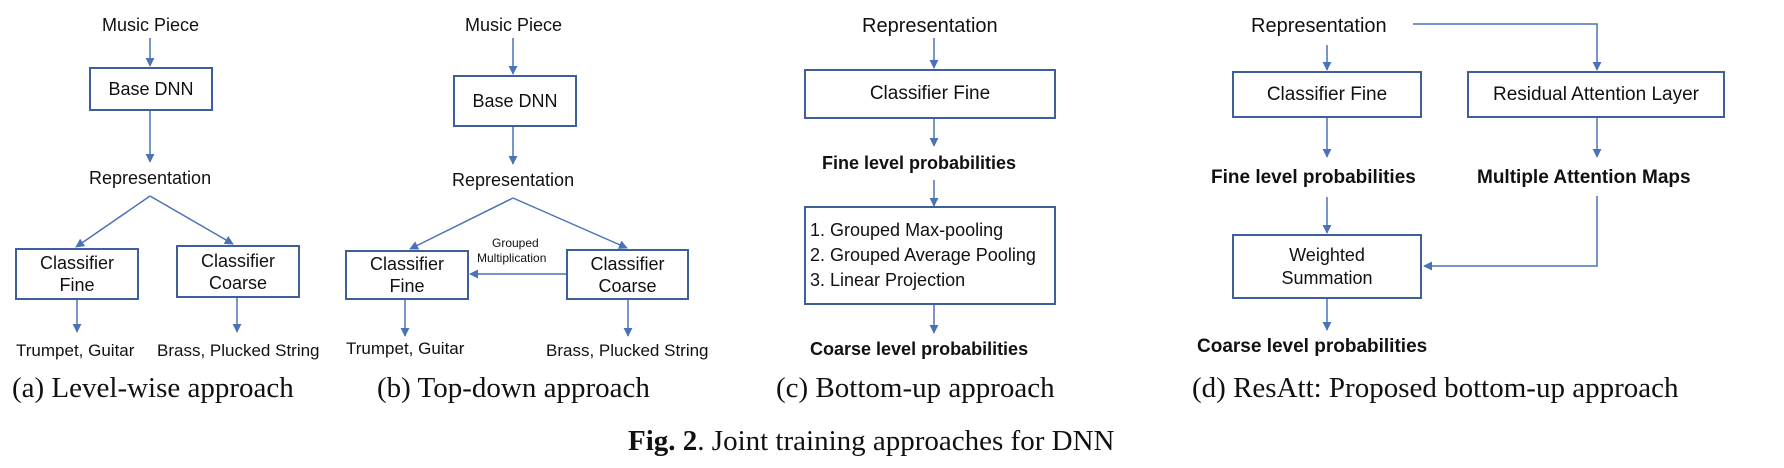 This screenshot has height=468, width=1784. Describe the element at coordinates (515, 243) in the screenshot. I see `b-grouped-label-line1: Grouped` at that location.